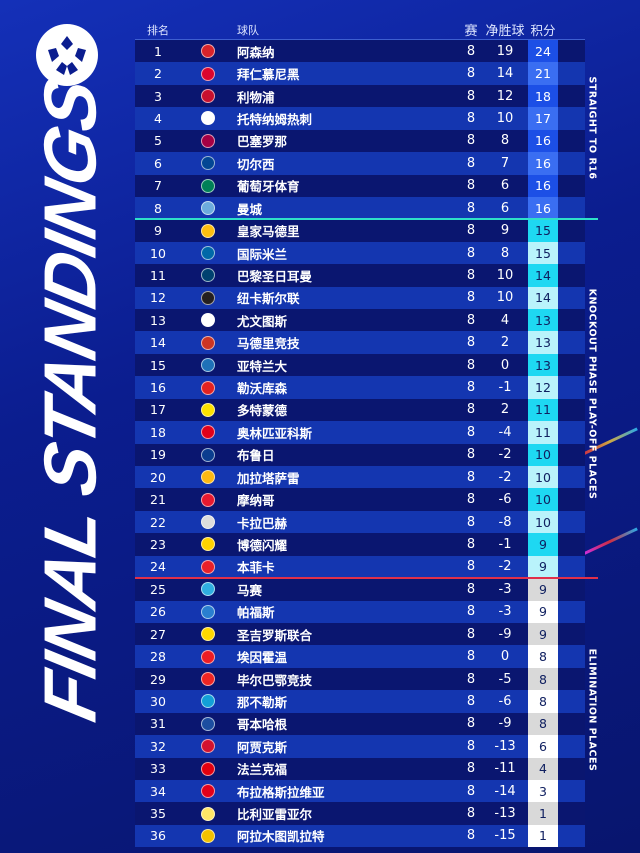 This screenshot has width=640, height=853. Describe the element at coordinates (158, 455) in the screenshot. I see `rank: 19` at that location.